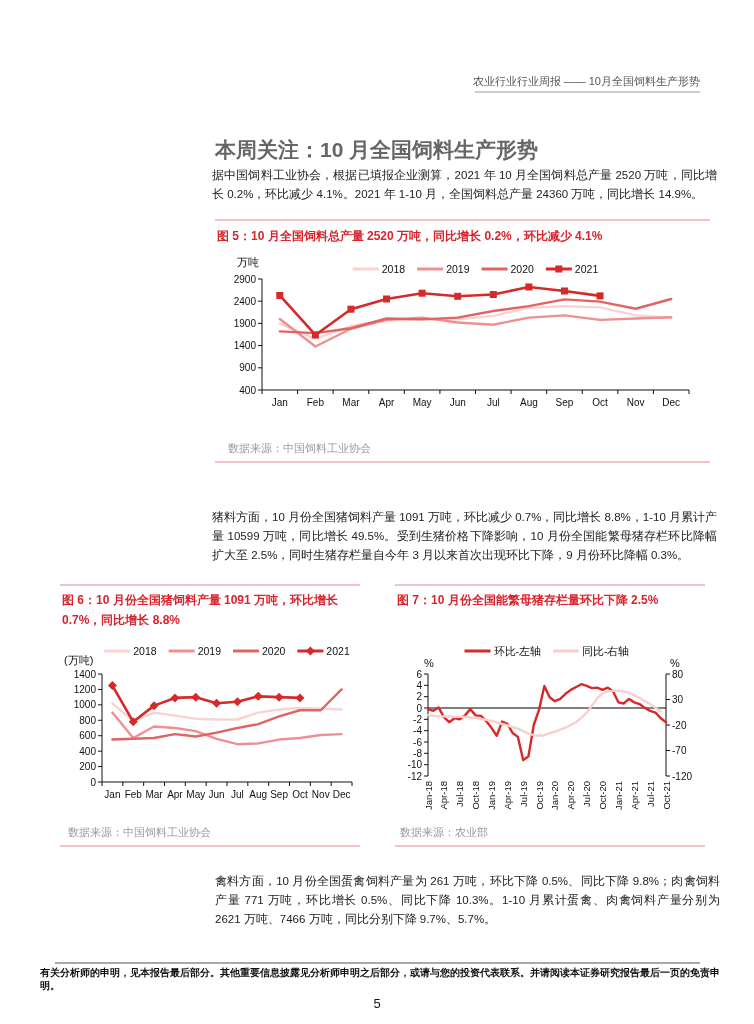  What do you see at coordinates (679, 750) in the screenshot?
I see `y2-tick-label: -70` at bounding box center [679, 750].